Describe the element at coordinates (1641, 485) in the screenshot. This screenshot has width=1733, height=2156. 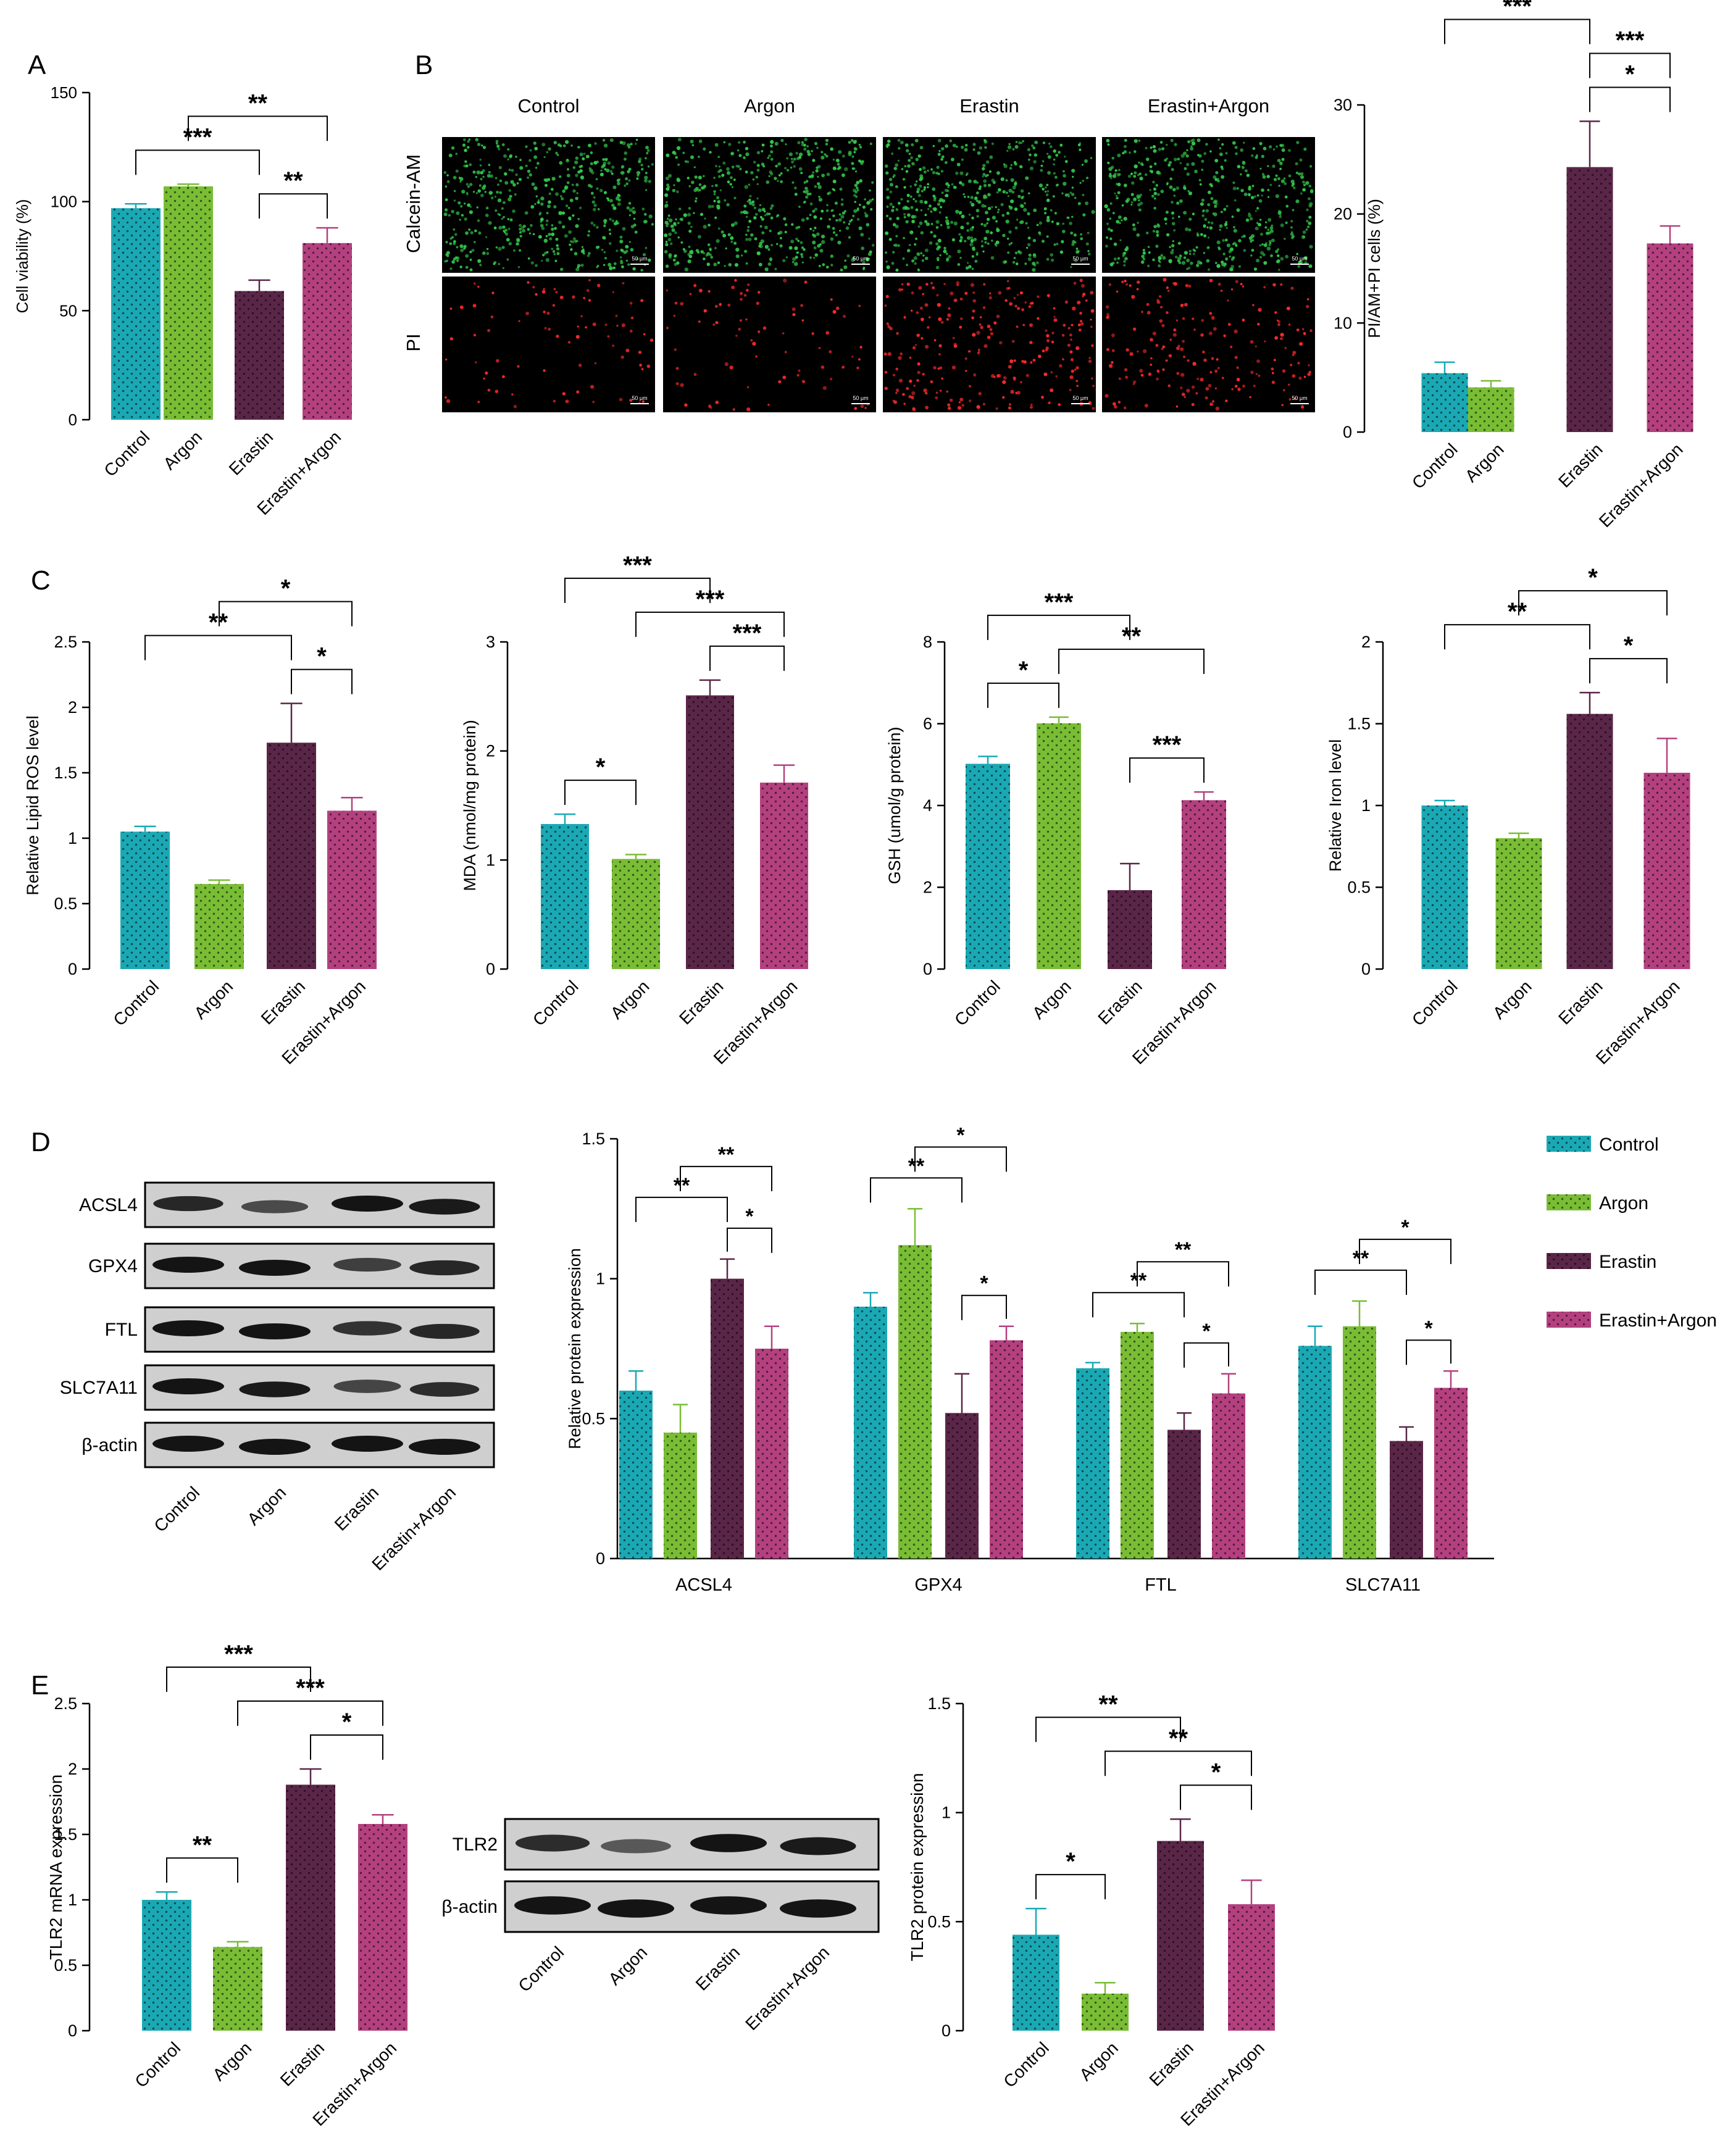
I see `x-tick-label: Erastin+Argon` at that location.